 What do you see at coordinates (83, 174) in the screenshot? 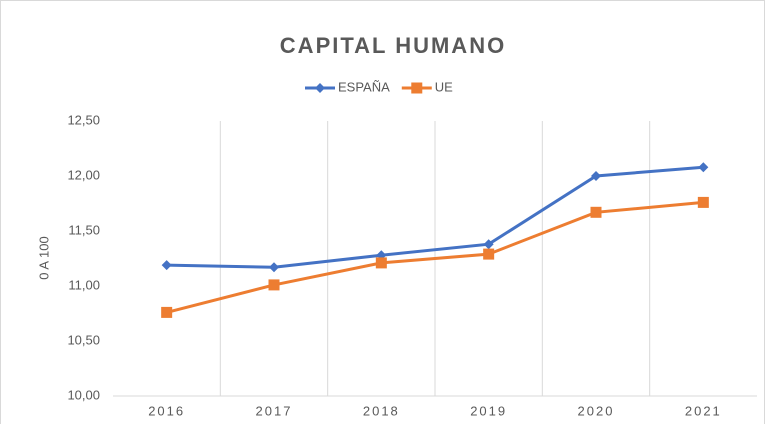
I see `y-tick-label: 12,00` at bounding box center [83, 174].